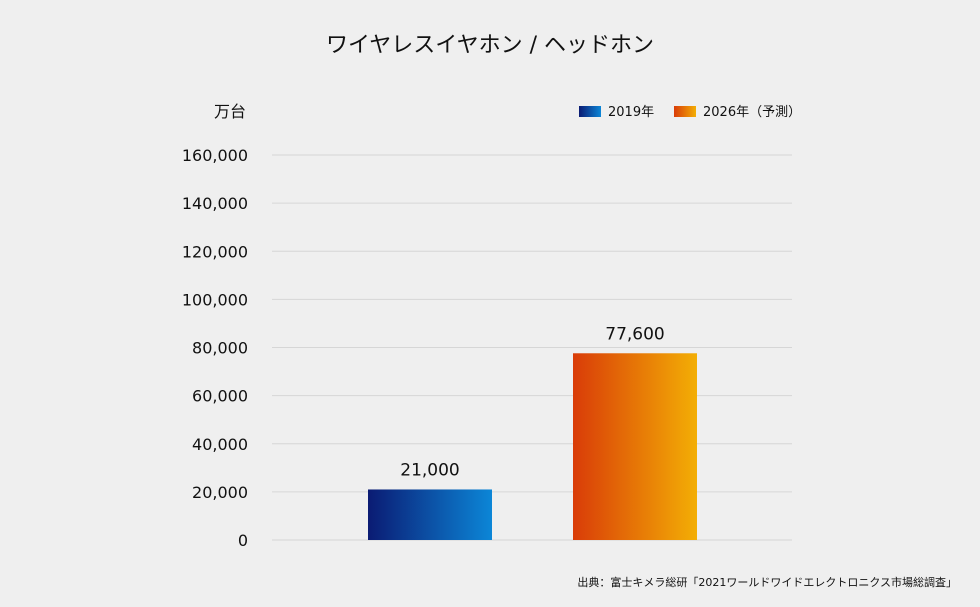  Describe the element at coordinates (767, 582) in the screenshot. I see `source-note: 出典：富士キメラ総研「2021ワールドワイドエレクトロニクス市場総調査」` at that location.